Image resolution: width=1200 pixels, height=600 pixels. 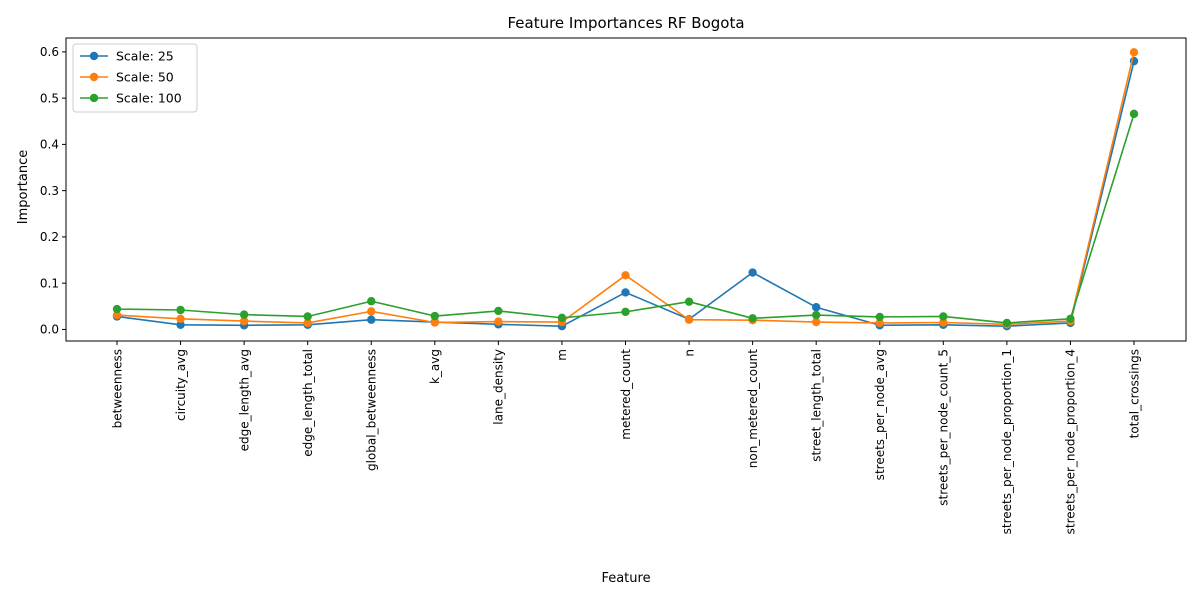 I want to click on y-tick-label: 0.0, so click(x=49, y=330).